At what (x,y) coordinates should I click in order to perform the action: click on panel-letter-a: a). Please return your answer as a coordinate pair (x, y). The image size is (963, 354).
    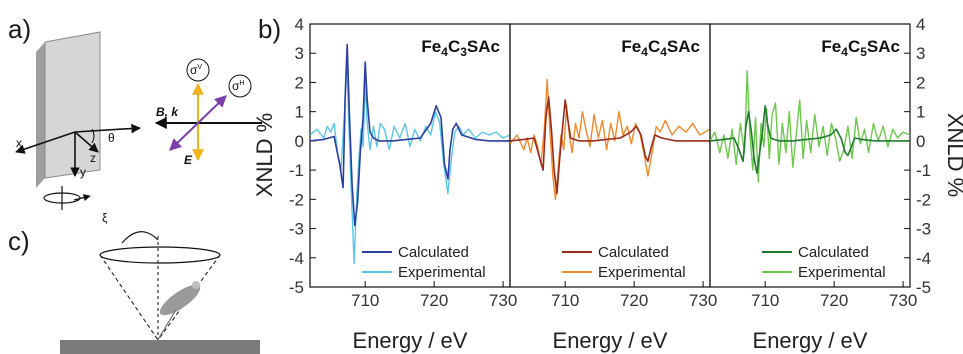
    Looking at the image, I should click on (19, 29).